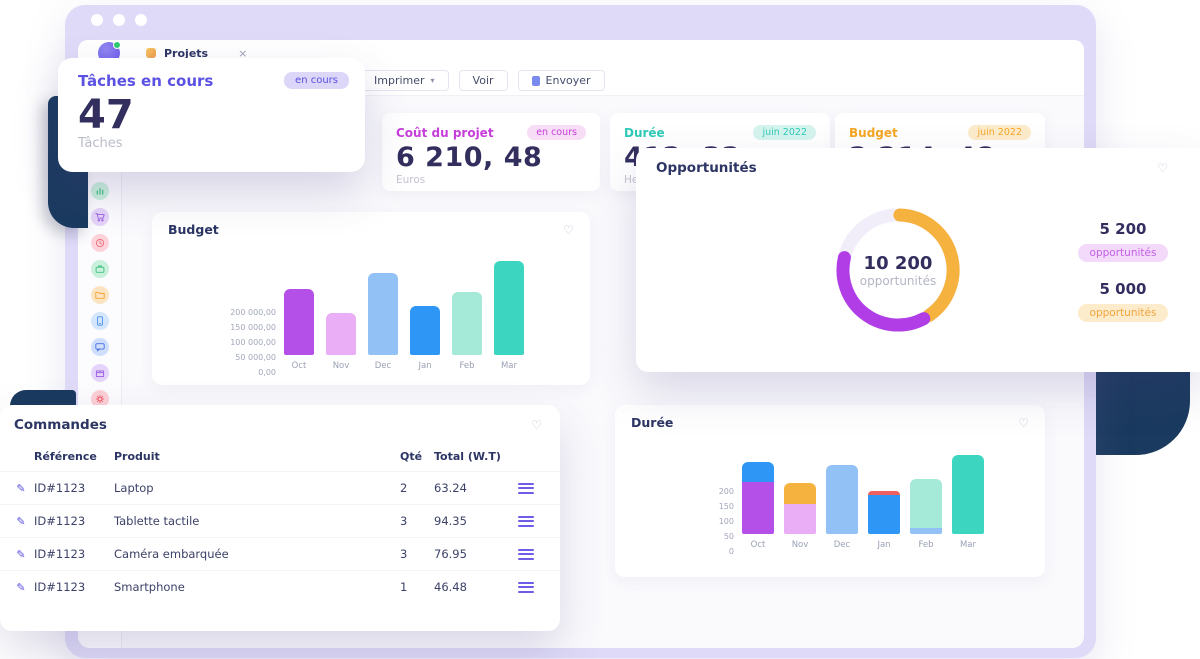 Image resolution: width=1200 pixels, height=659 pixels. Describe the element at coordinates (1123, 253) in the screenshot. I see `legend-badge: opportunités` at that location.